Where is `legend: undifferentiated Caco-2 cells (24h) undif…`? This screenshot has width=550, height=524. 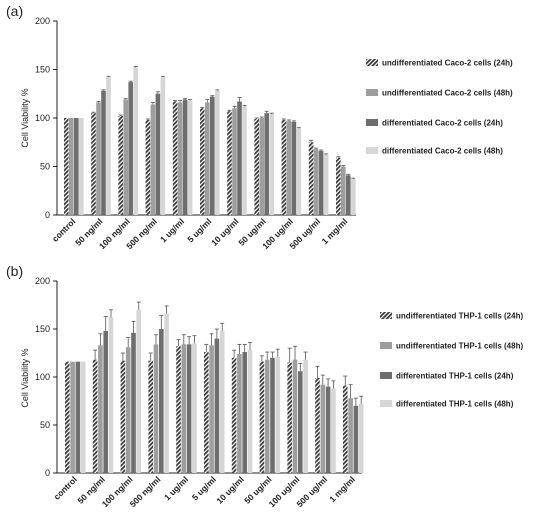
legend: undifferentiated Caco-2 cells (24h) undif… is located at coordinates (439, 107).